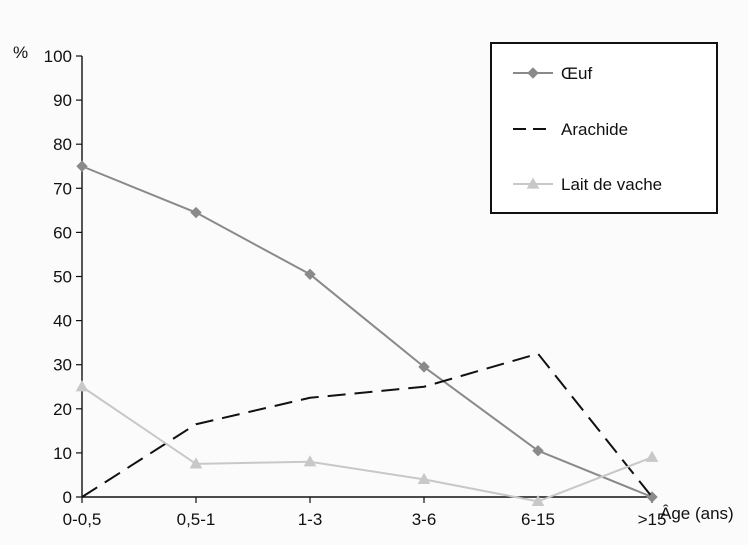 The height and width of the screenshot is (550, 748). What do you see at coordinates (310, 519) in the screenshot?
I see `x-tick-label: 1-3` at bounding box center [310, 519].